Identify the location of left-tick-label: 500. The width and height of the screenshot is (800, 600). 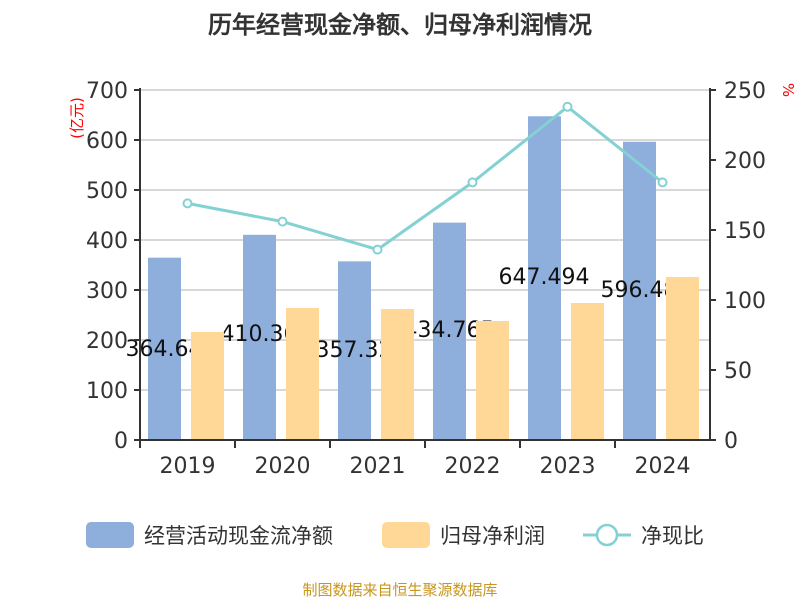
(107, 191).